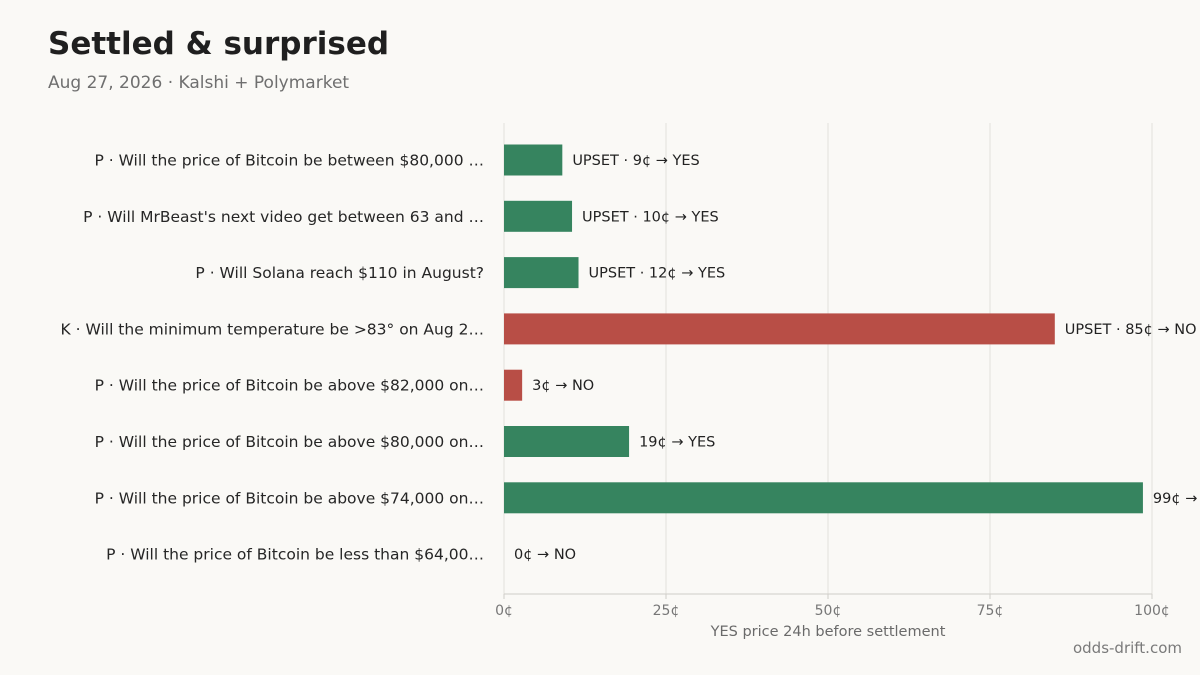 This screenshot has width=1200, height=675. What do you see at coordinates (1127, 648) in the screenshot?
I see `source-credit: odds-drift.com` at bounding box center [1127, 648].